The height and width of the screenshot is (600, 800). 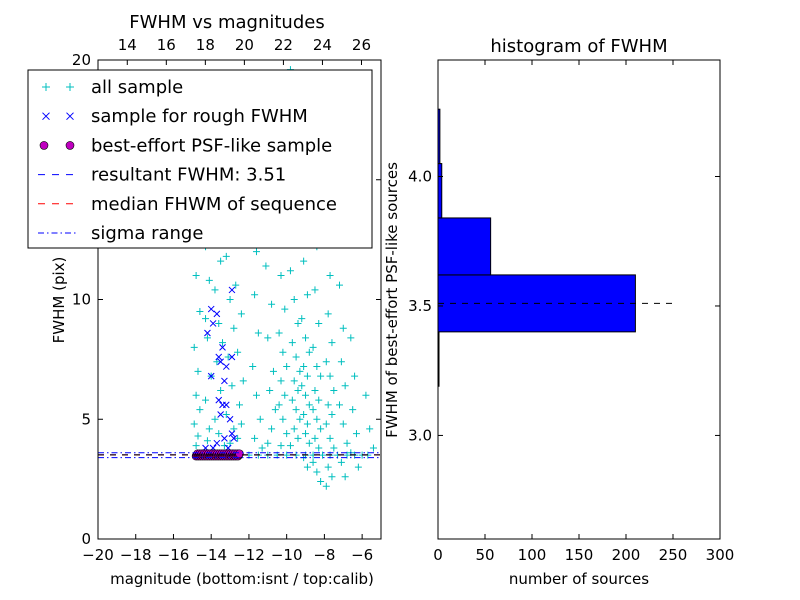 What do you see at coordinates (579, 555) in the screenshot?
I see `hist-x-tick-label: 150` at bounding box center [579, 555].